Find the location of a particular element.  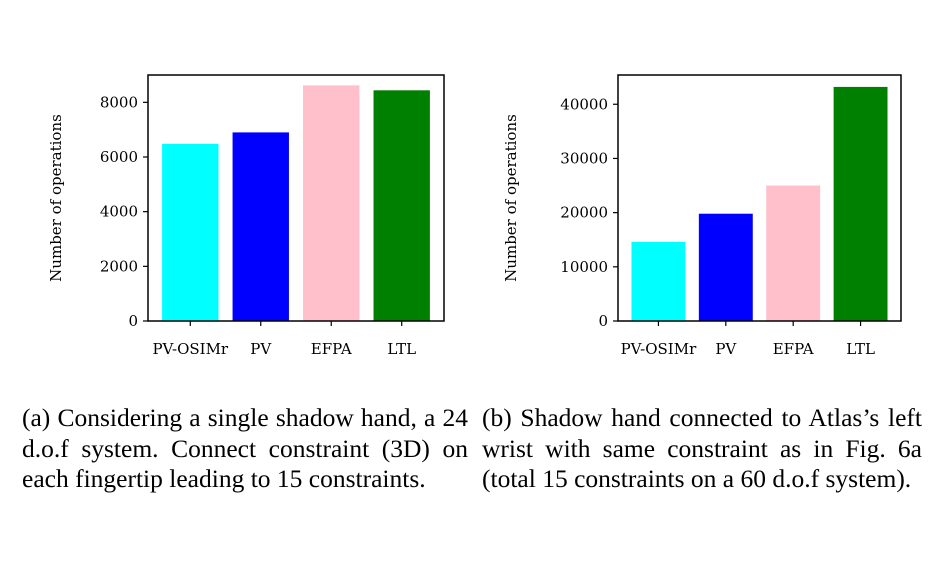

y-tick-label: 8000 is located at coordinates (119, 102).